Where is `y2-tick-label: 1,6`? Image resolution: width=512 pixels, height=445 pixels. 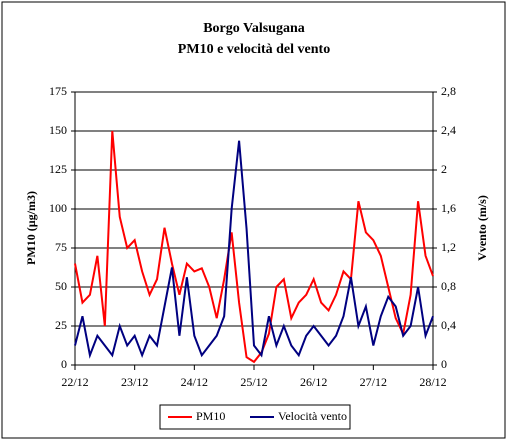 y2-tick-label: 1,6 is located at coordinates (448, 208).